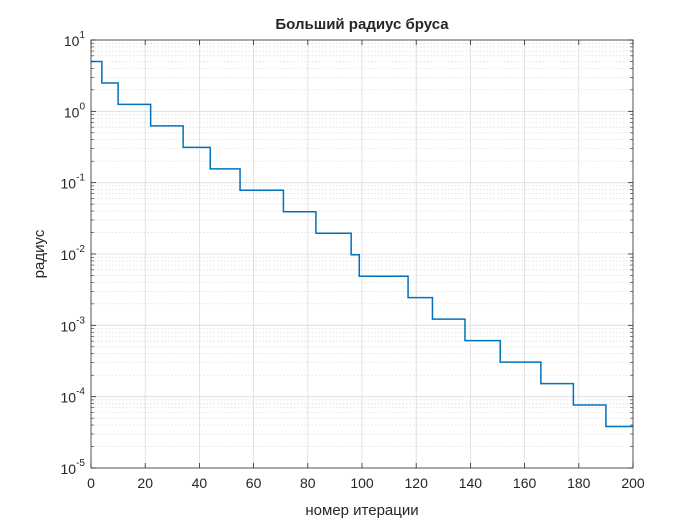 This screenshot has width=700, height=525. I want to click on y-tick-labels: 10¹ 10⁰ 10⁻¹ 10⁻² 10⁻³ 10⁻⁴ 10⁻⁵, so click(73, 253).